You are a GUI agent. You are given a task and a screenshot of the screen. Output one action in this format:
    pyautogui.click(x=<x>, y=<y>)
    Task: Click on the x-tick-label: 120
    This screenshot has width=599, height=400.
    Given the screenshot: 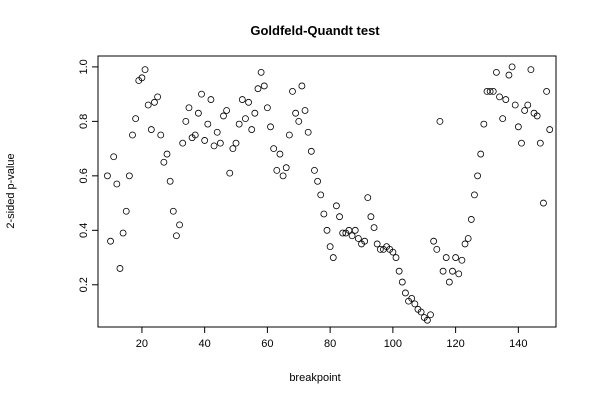 What is the action you would take?
    pyautogui.click(x=455, y=344)
    